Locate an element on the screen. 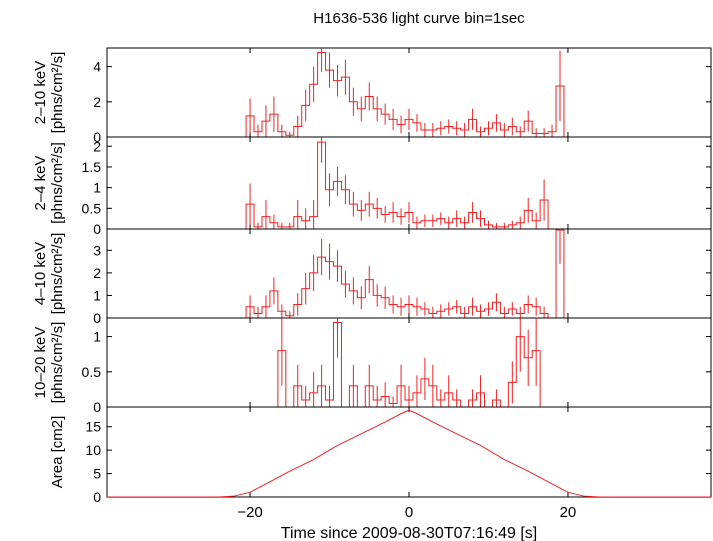 The width and height of the screenshot is (713, 541). y-tick-label: 15 is located at coordinates (93, 427).